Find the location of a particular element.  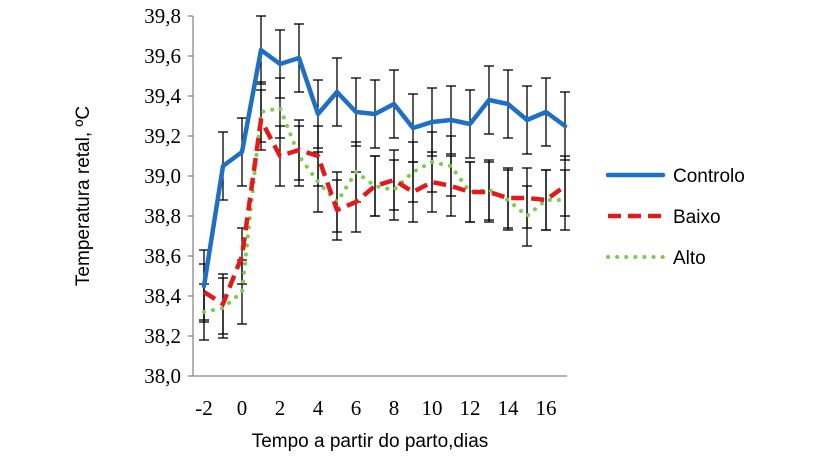

x-axis-title: Tempo a partir do parto,dias is located at coordinates (370, 441).